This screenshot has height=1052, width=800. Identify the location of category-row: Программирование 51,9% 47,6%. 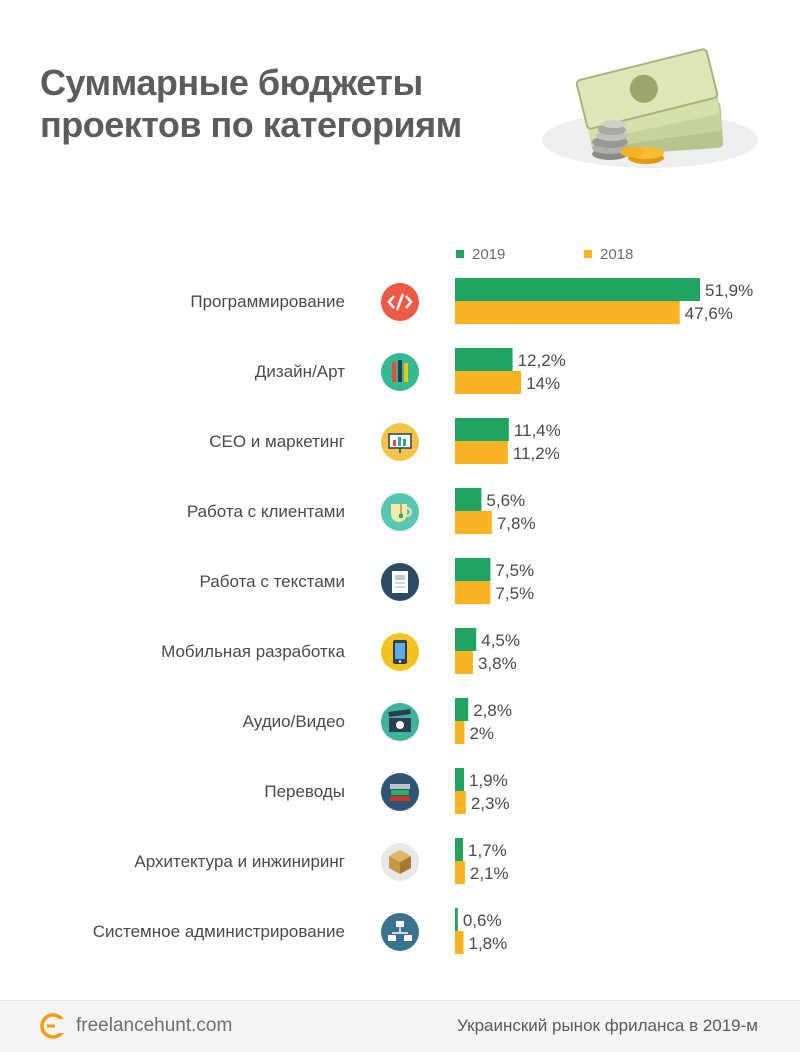
(471, 301).